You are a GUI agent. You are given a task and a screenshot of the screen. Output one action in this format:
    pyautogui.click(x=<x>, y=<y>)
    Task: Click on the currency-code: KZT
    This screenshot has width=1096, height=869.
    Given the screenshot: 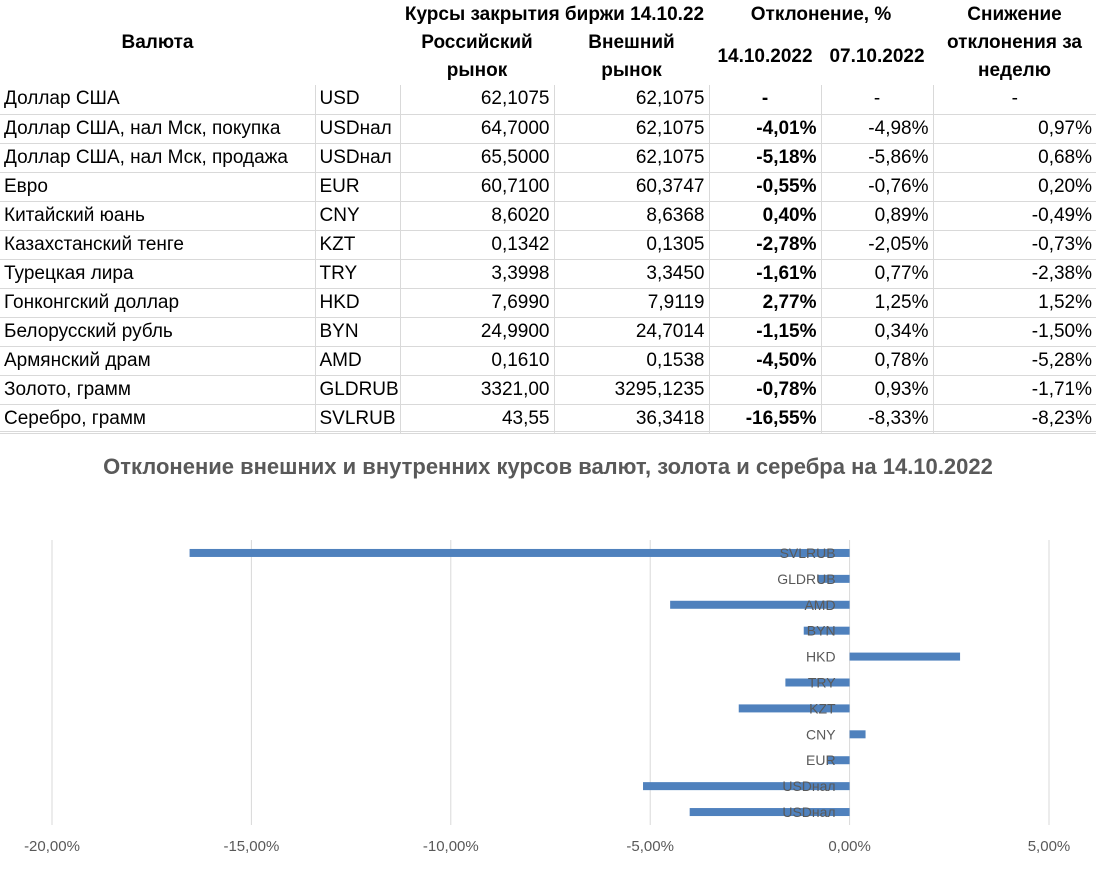 What is the action you would take?
    pyautogui.click(x=358, y=245)
    